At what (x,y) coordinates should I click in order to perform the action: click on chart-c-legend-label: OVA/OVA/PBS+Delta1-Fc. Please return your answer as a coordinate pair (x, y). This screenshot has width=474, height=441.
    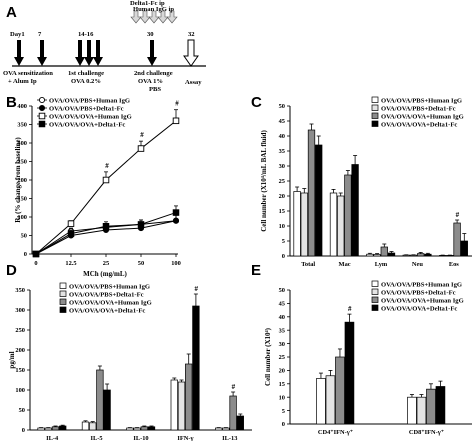
    Looking at the image, I should click on (418, 109).